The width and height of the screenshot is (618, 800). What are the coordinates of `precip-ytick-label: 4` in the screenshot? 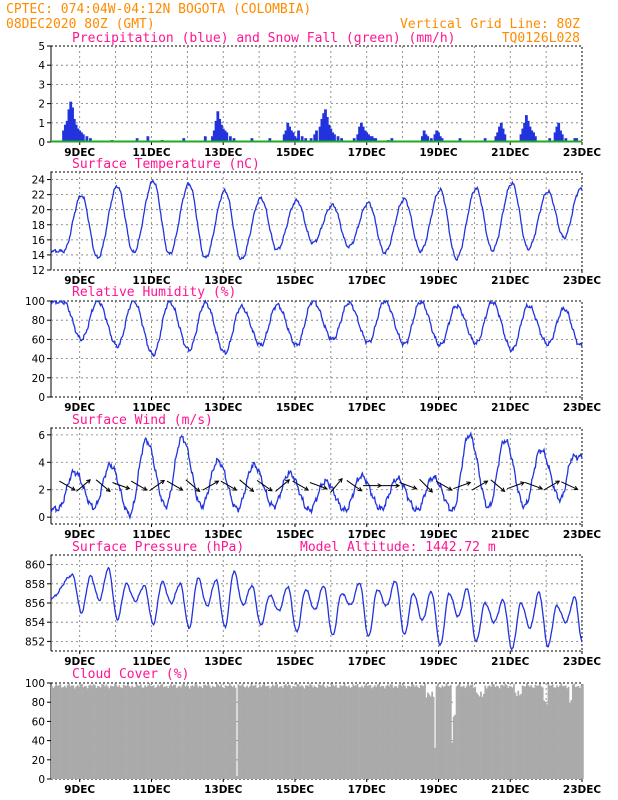 It's located at (41, 66).